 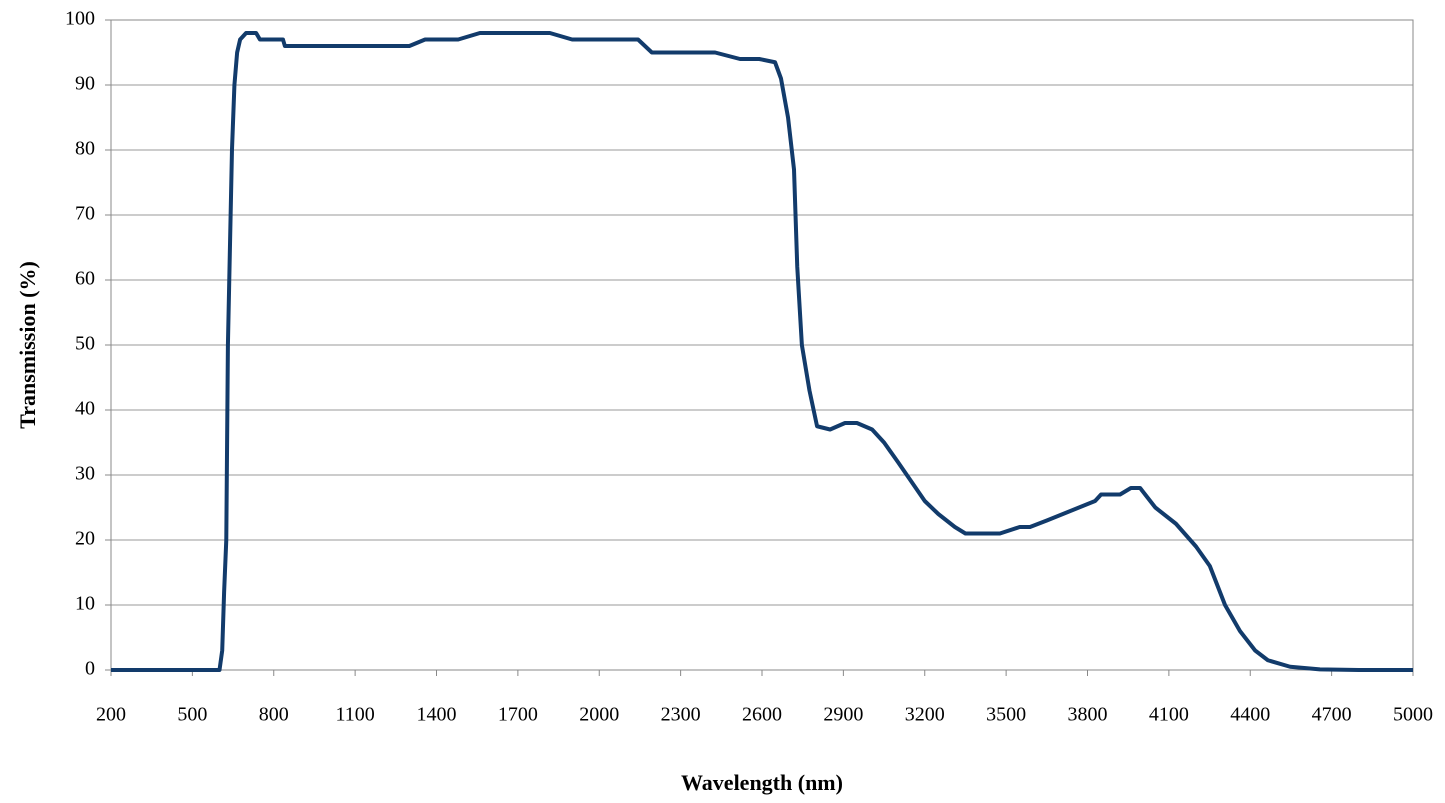 I want to click on y-tick-label: 50, so click(x=85, y=344).